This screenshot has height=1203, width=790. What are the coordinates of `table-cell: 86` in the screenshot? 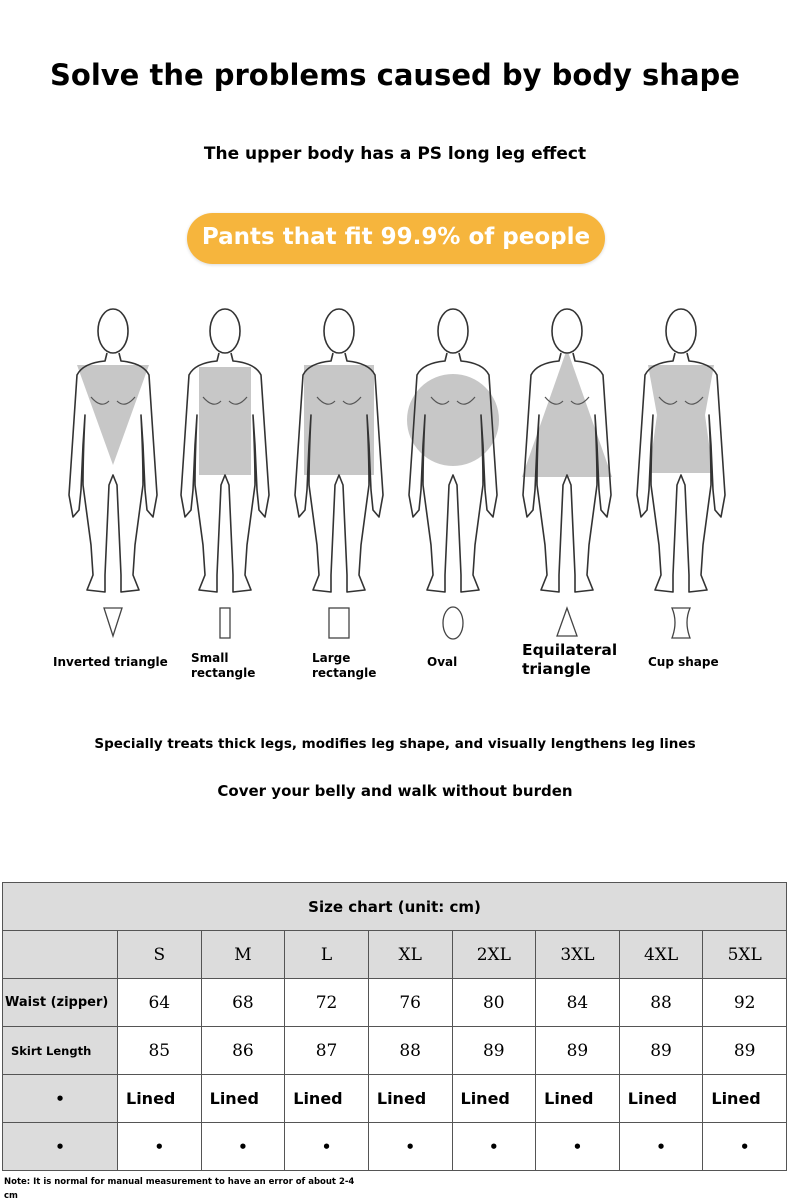 It's located at (243, 1050).